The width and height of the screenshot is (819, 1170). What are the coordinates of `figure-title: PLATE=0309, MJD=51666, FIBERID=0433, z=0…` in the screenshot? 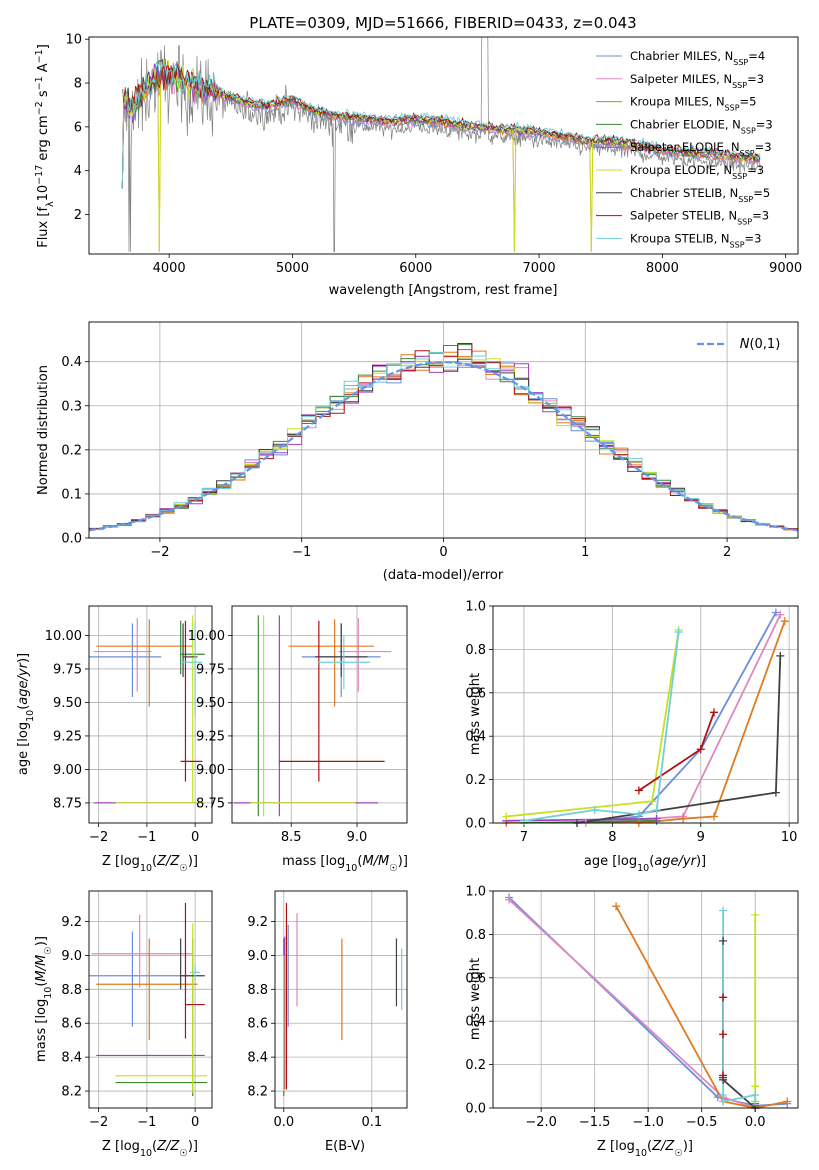 It's located at (442, 23).